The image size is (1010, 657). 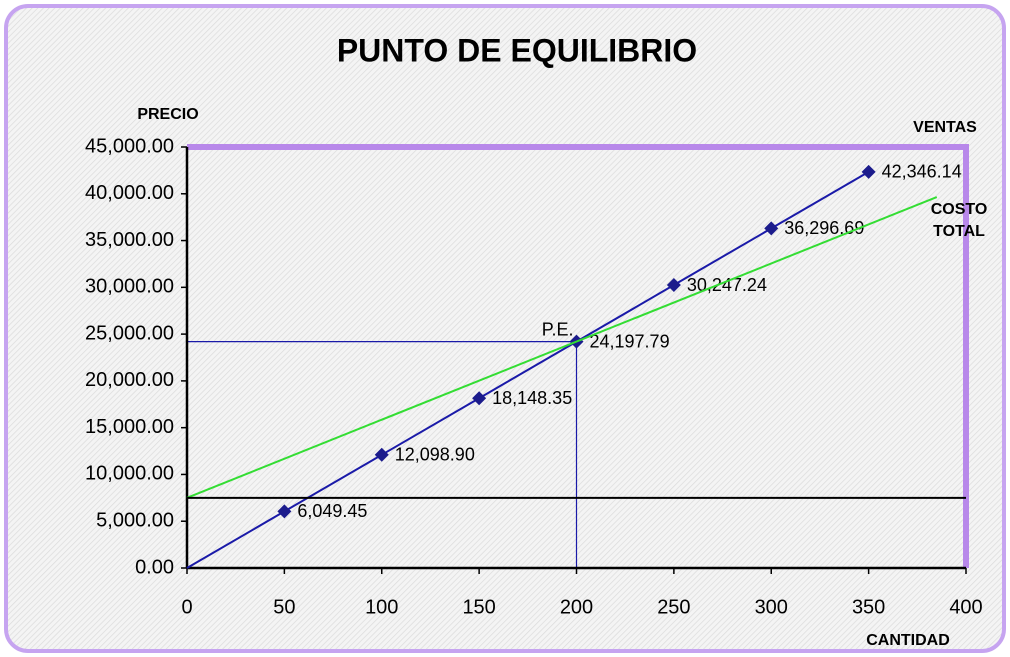 What do you see at coordinates (478, 607) in the screenshot?
I see `x-tick-label: 150` at bounding box center [478, 607].